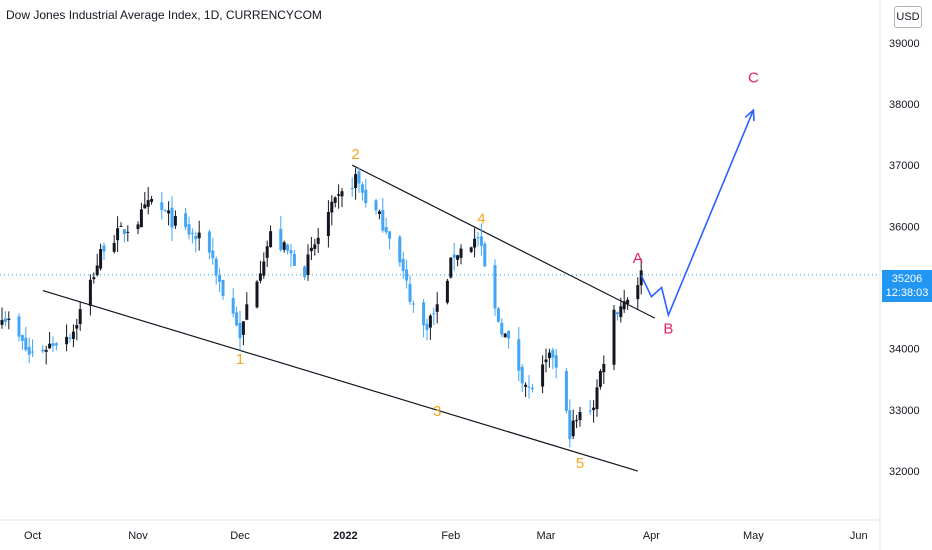  I want to click on trendline-upper, so click(503, 241).